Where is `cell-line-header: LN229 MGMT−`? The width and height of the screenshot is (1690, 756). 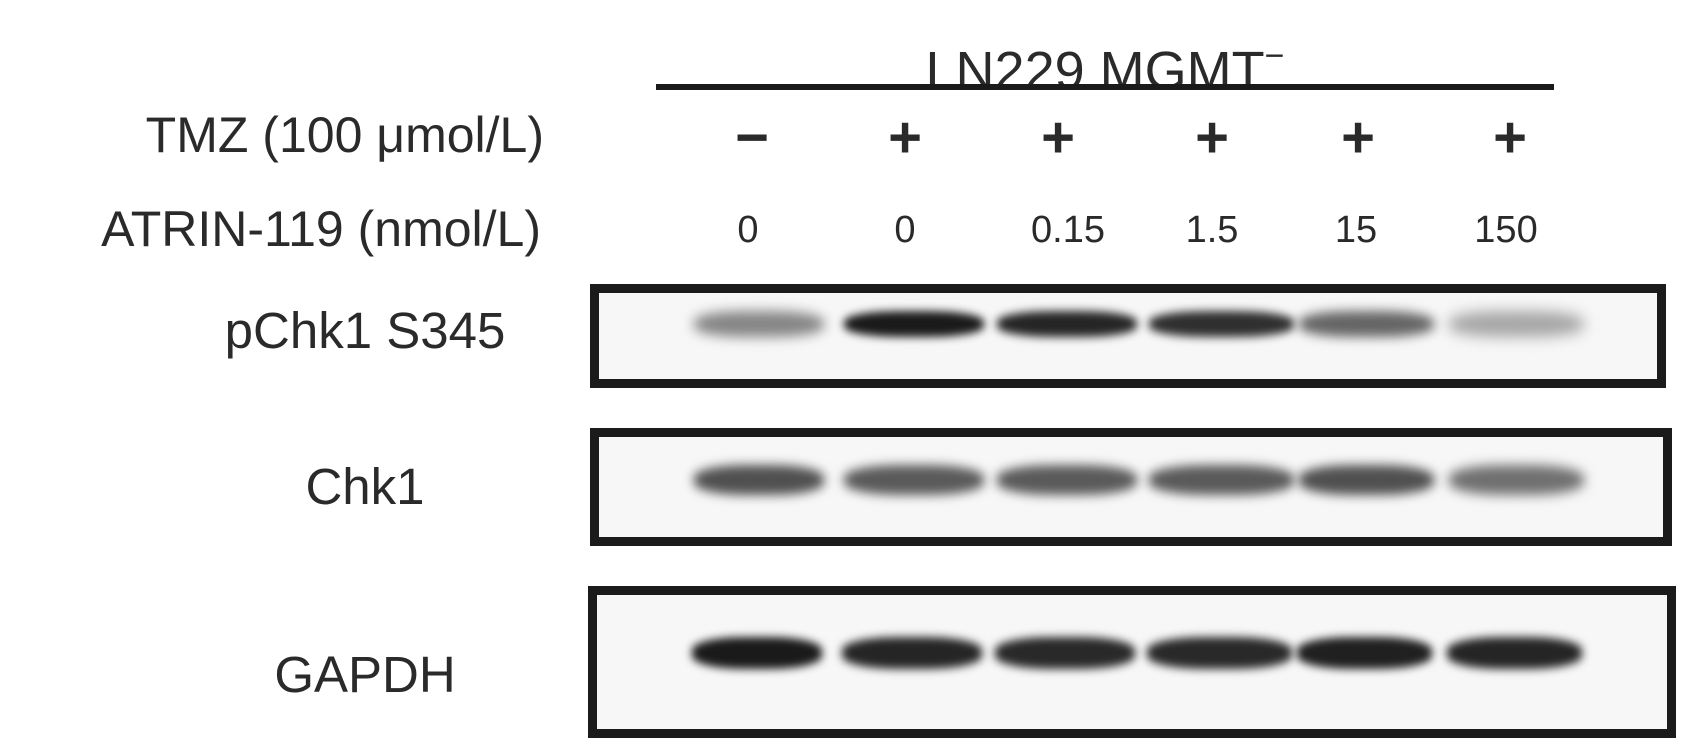 cell-line-header: LN229 MGMT− is located at coordinates (1105, 63).